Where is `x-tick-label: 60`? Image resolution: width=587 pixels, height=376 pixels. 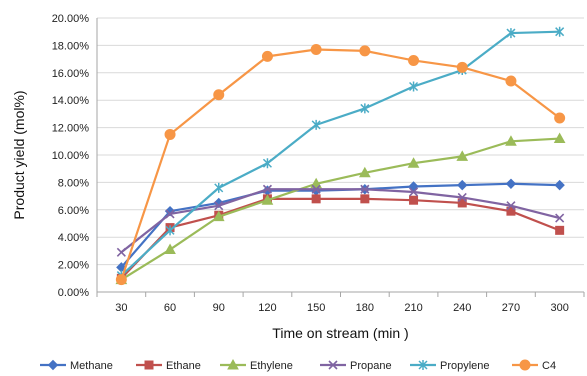
x-tick-label: 60 is located at coordinates (170, 308).